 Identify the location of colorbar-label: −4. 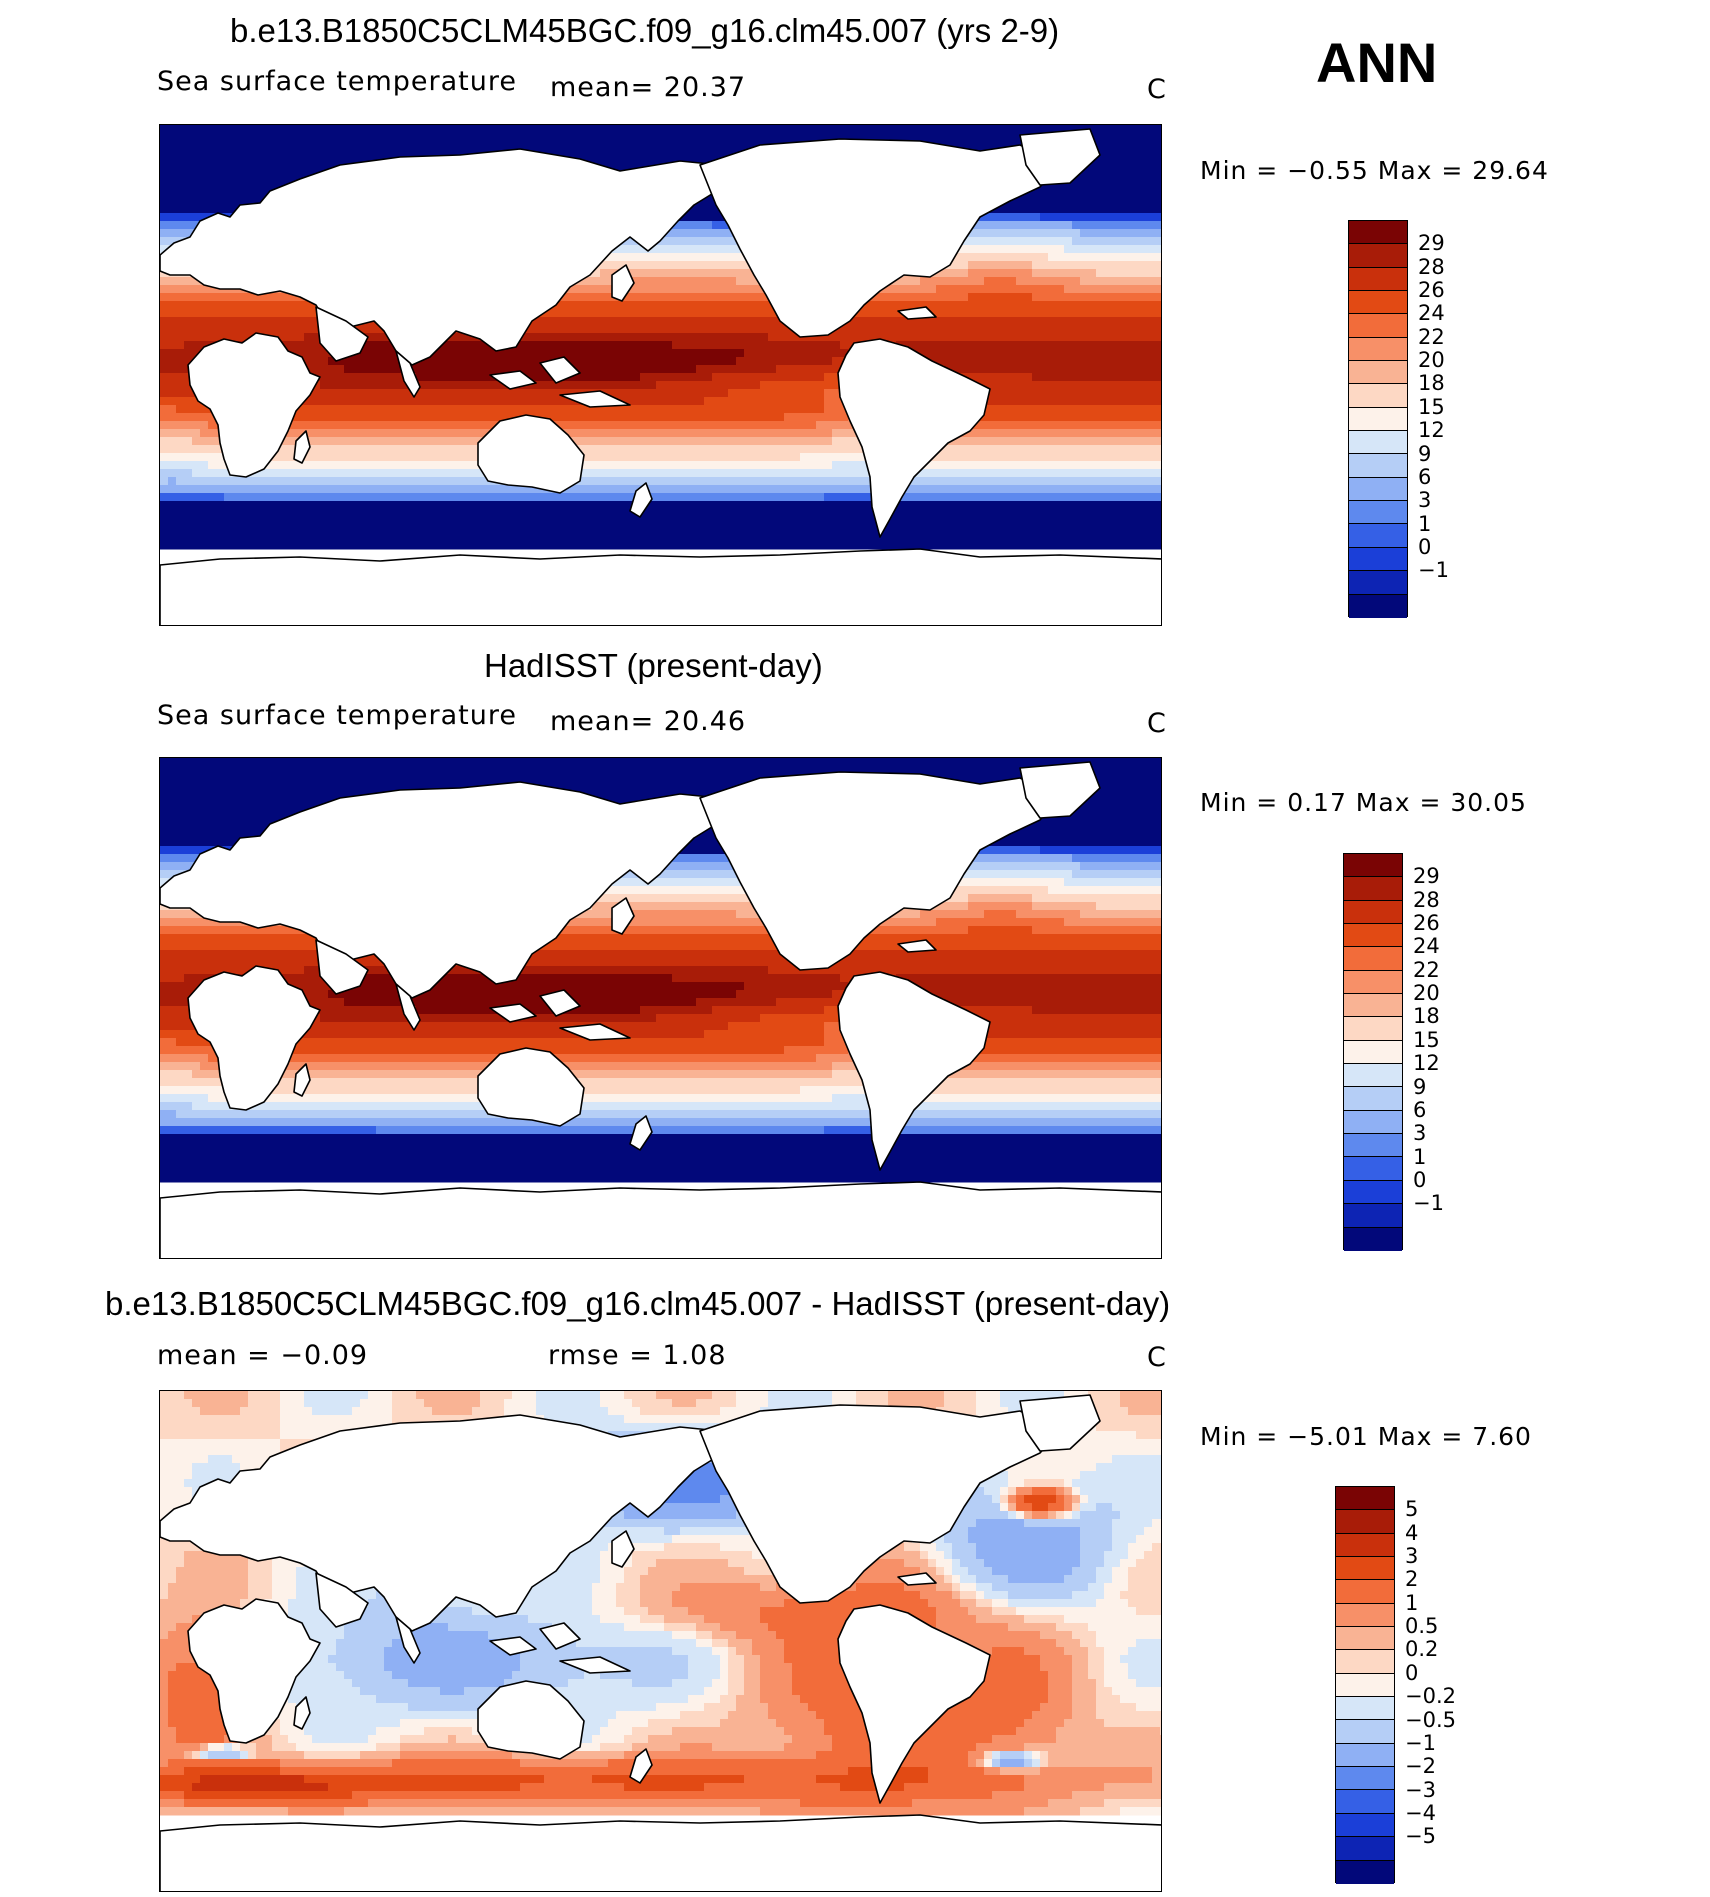
(1420, 1813).